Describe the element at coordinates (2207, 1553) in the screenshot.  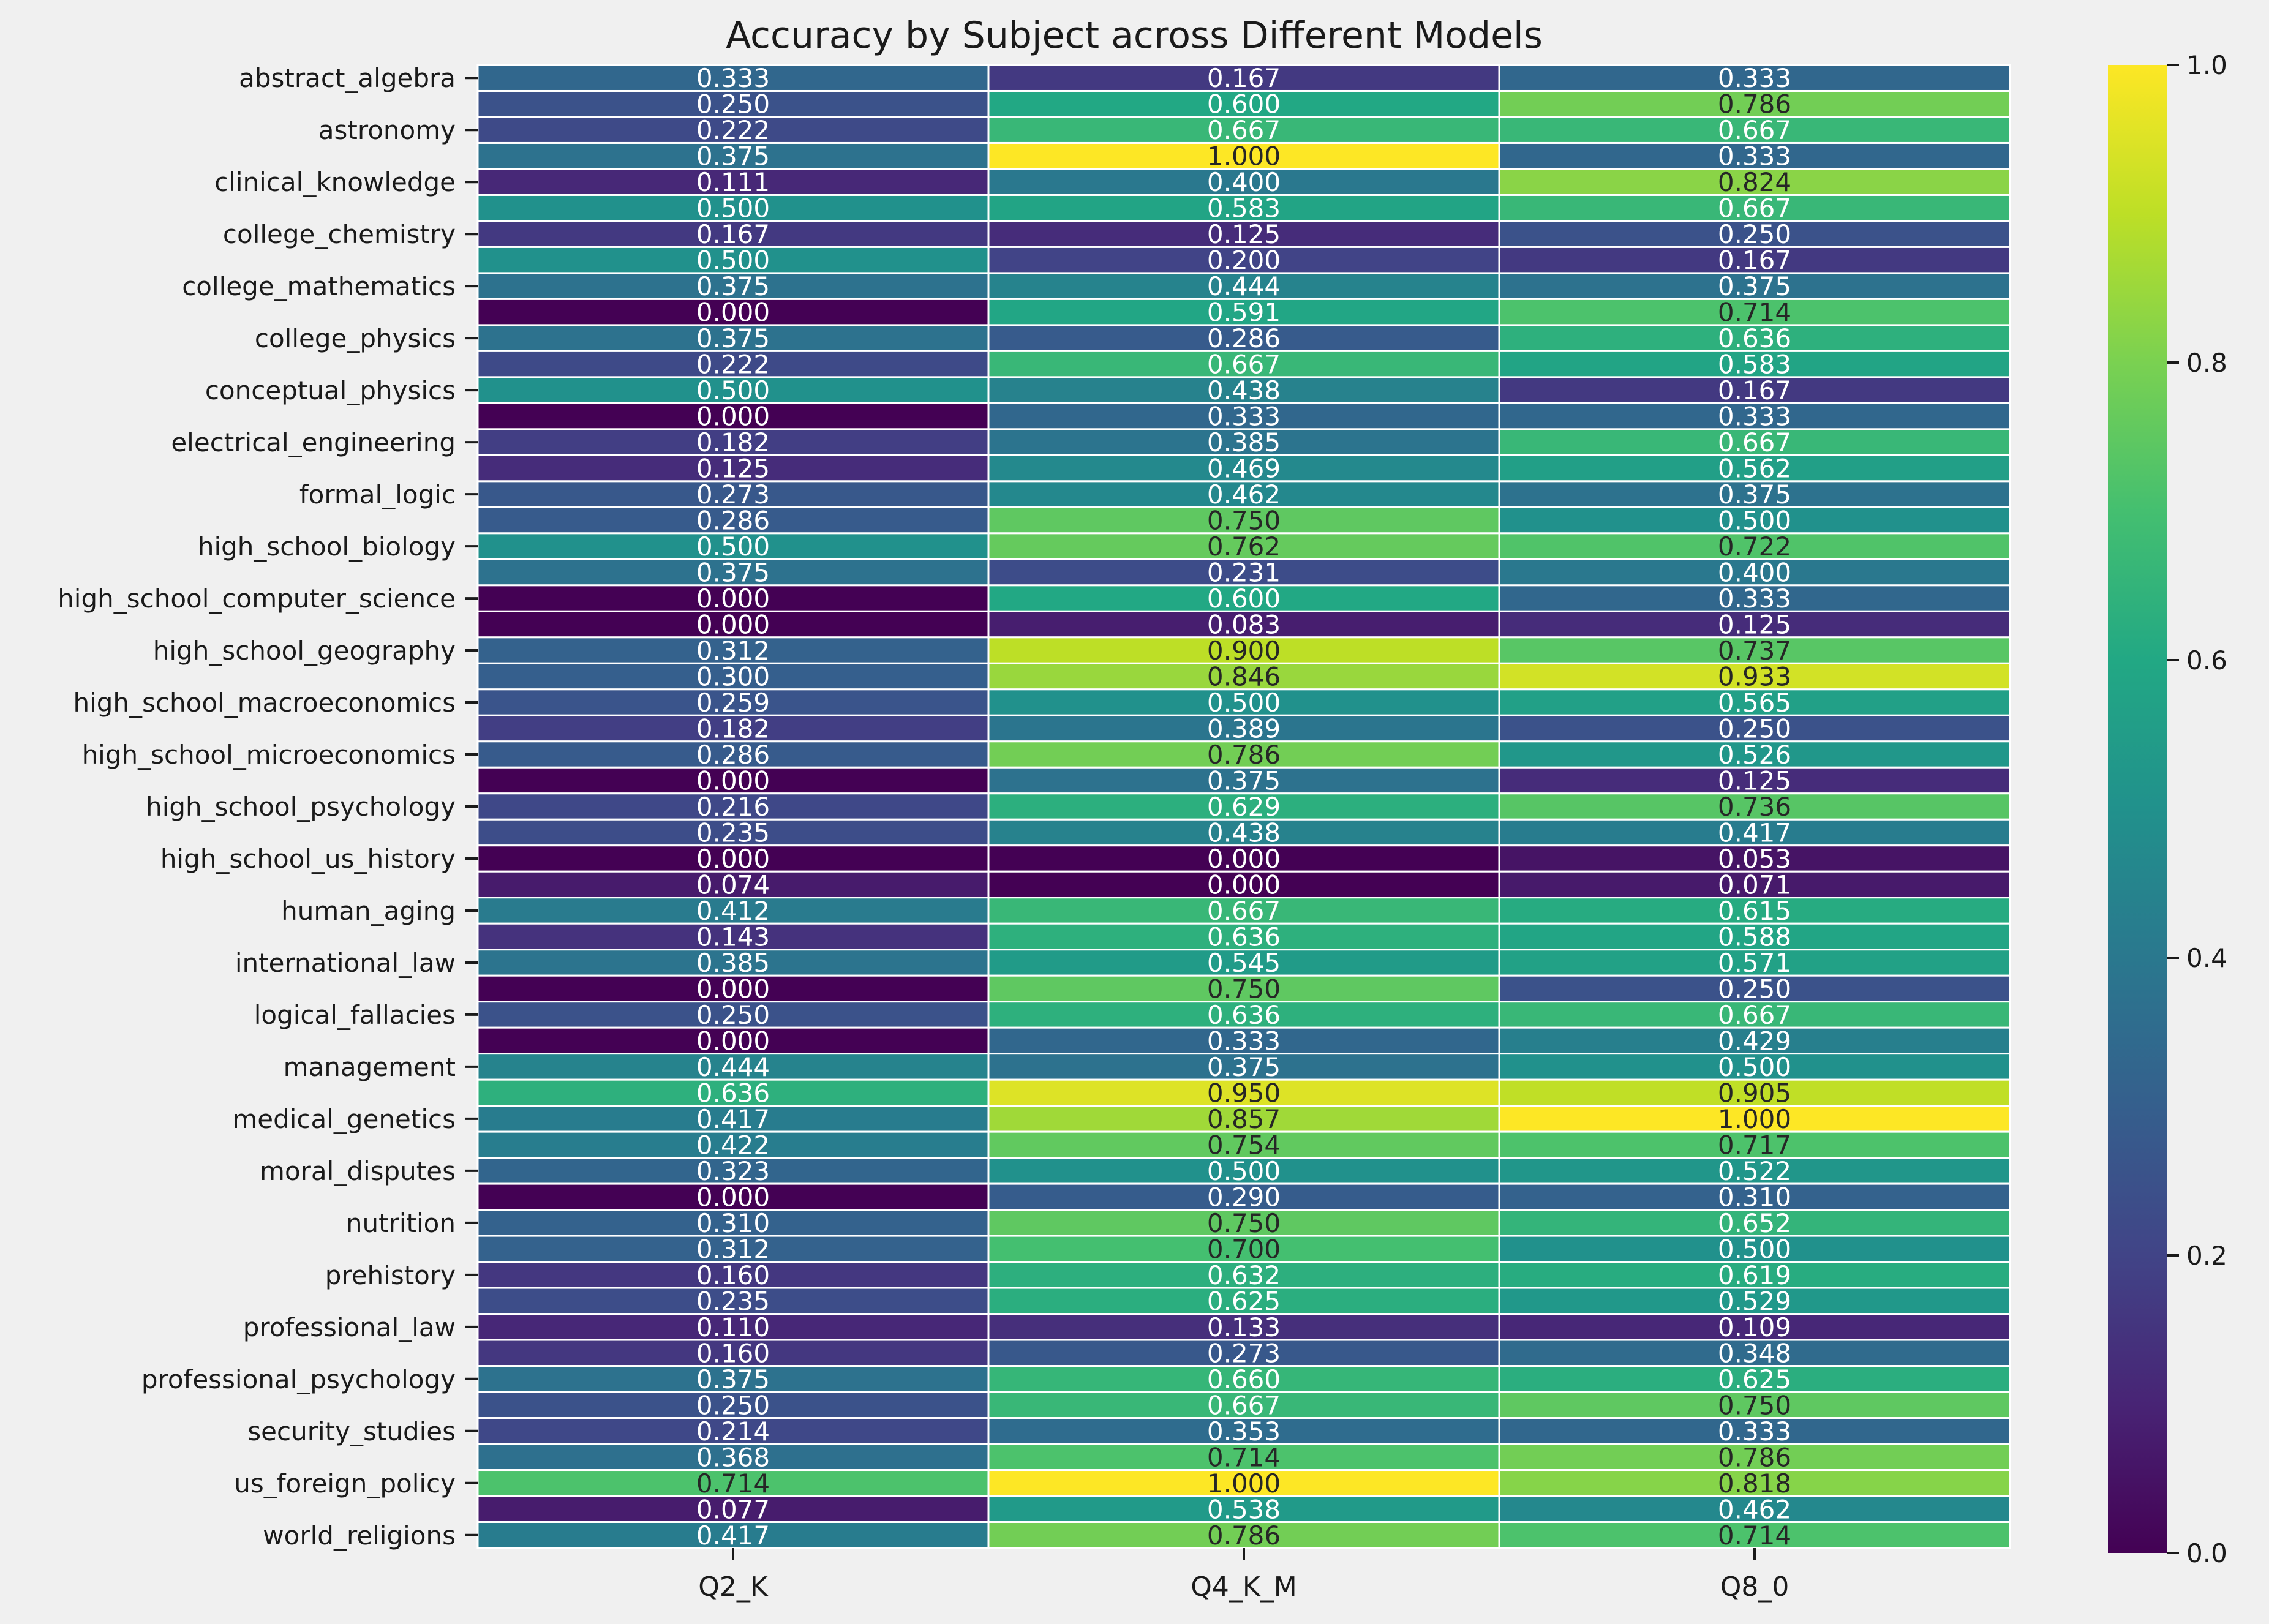
I see `colorbar-tick-label: 0.0` at that location.